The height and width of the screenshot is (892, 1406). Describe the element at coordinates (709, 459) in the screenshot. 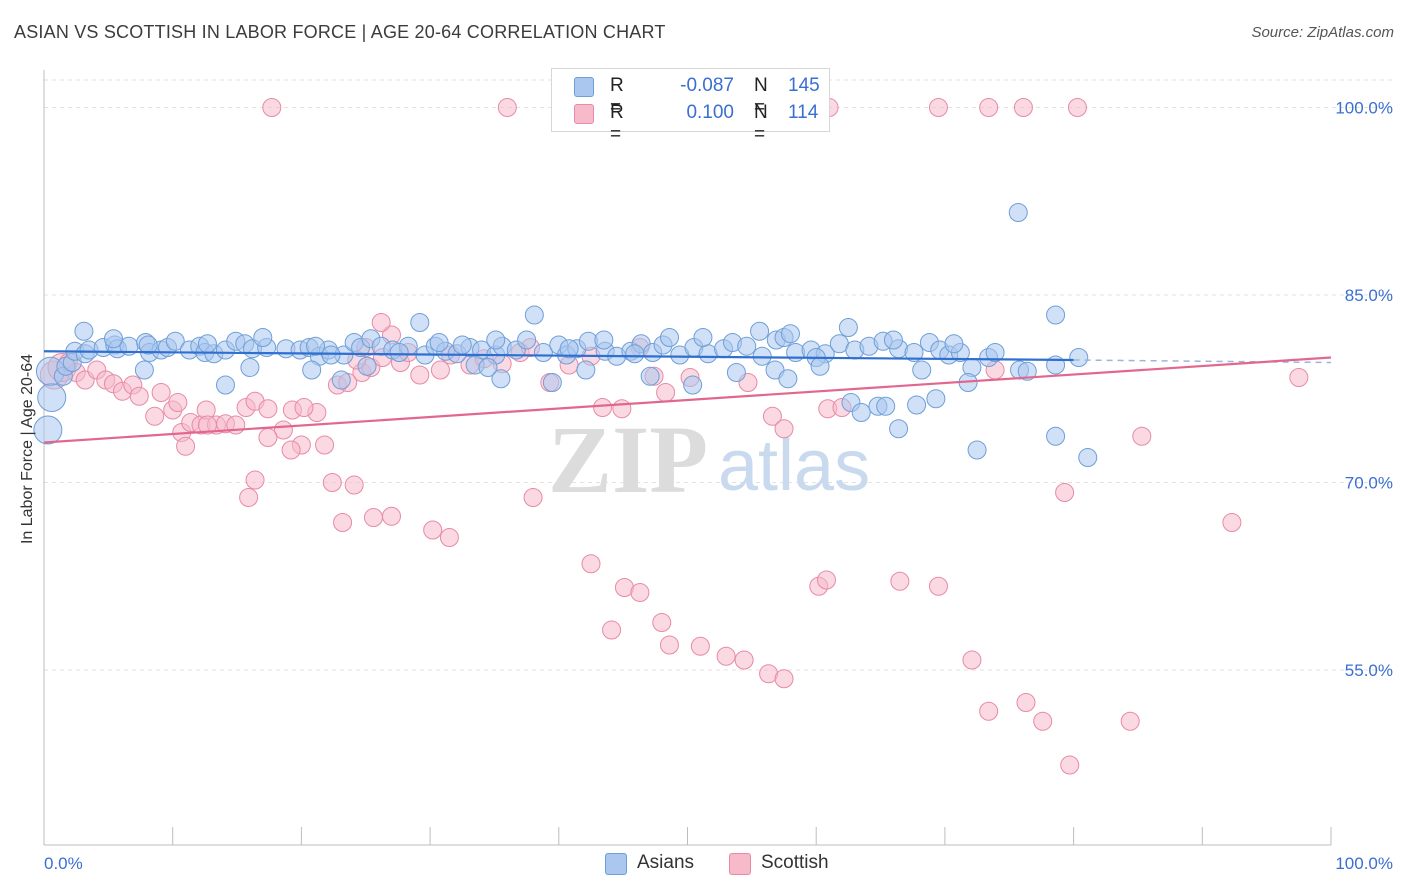

I see `watermark: ZIP atlas` at that location.